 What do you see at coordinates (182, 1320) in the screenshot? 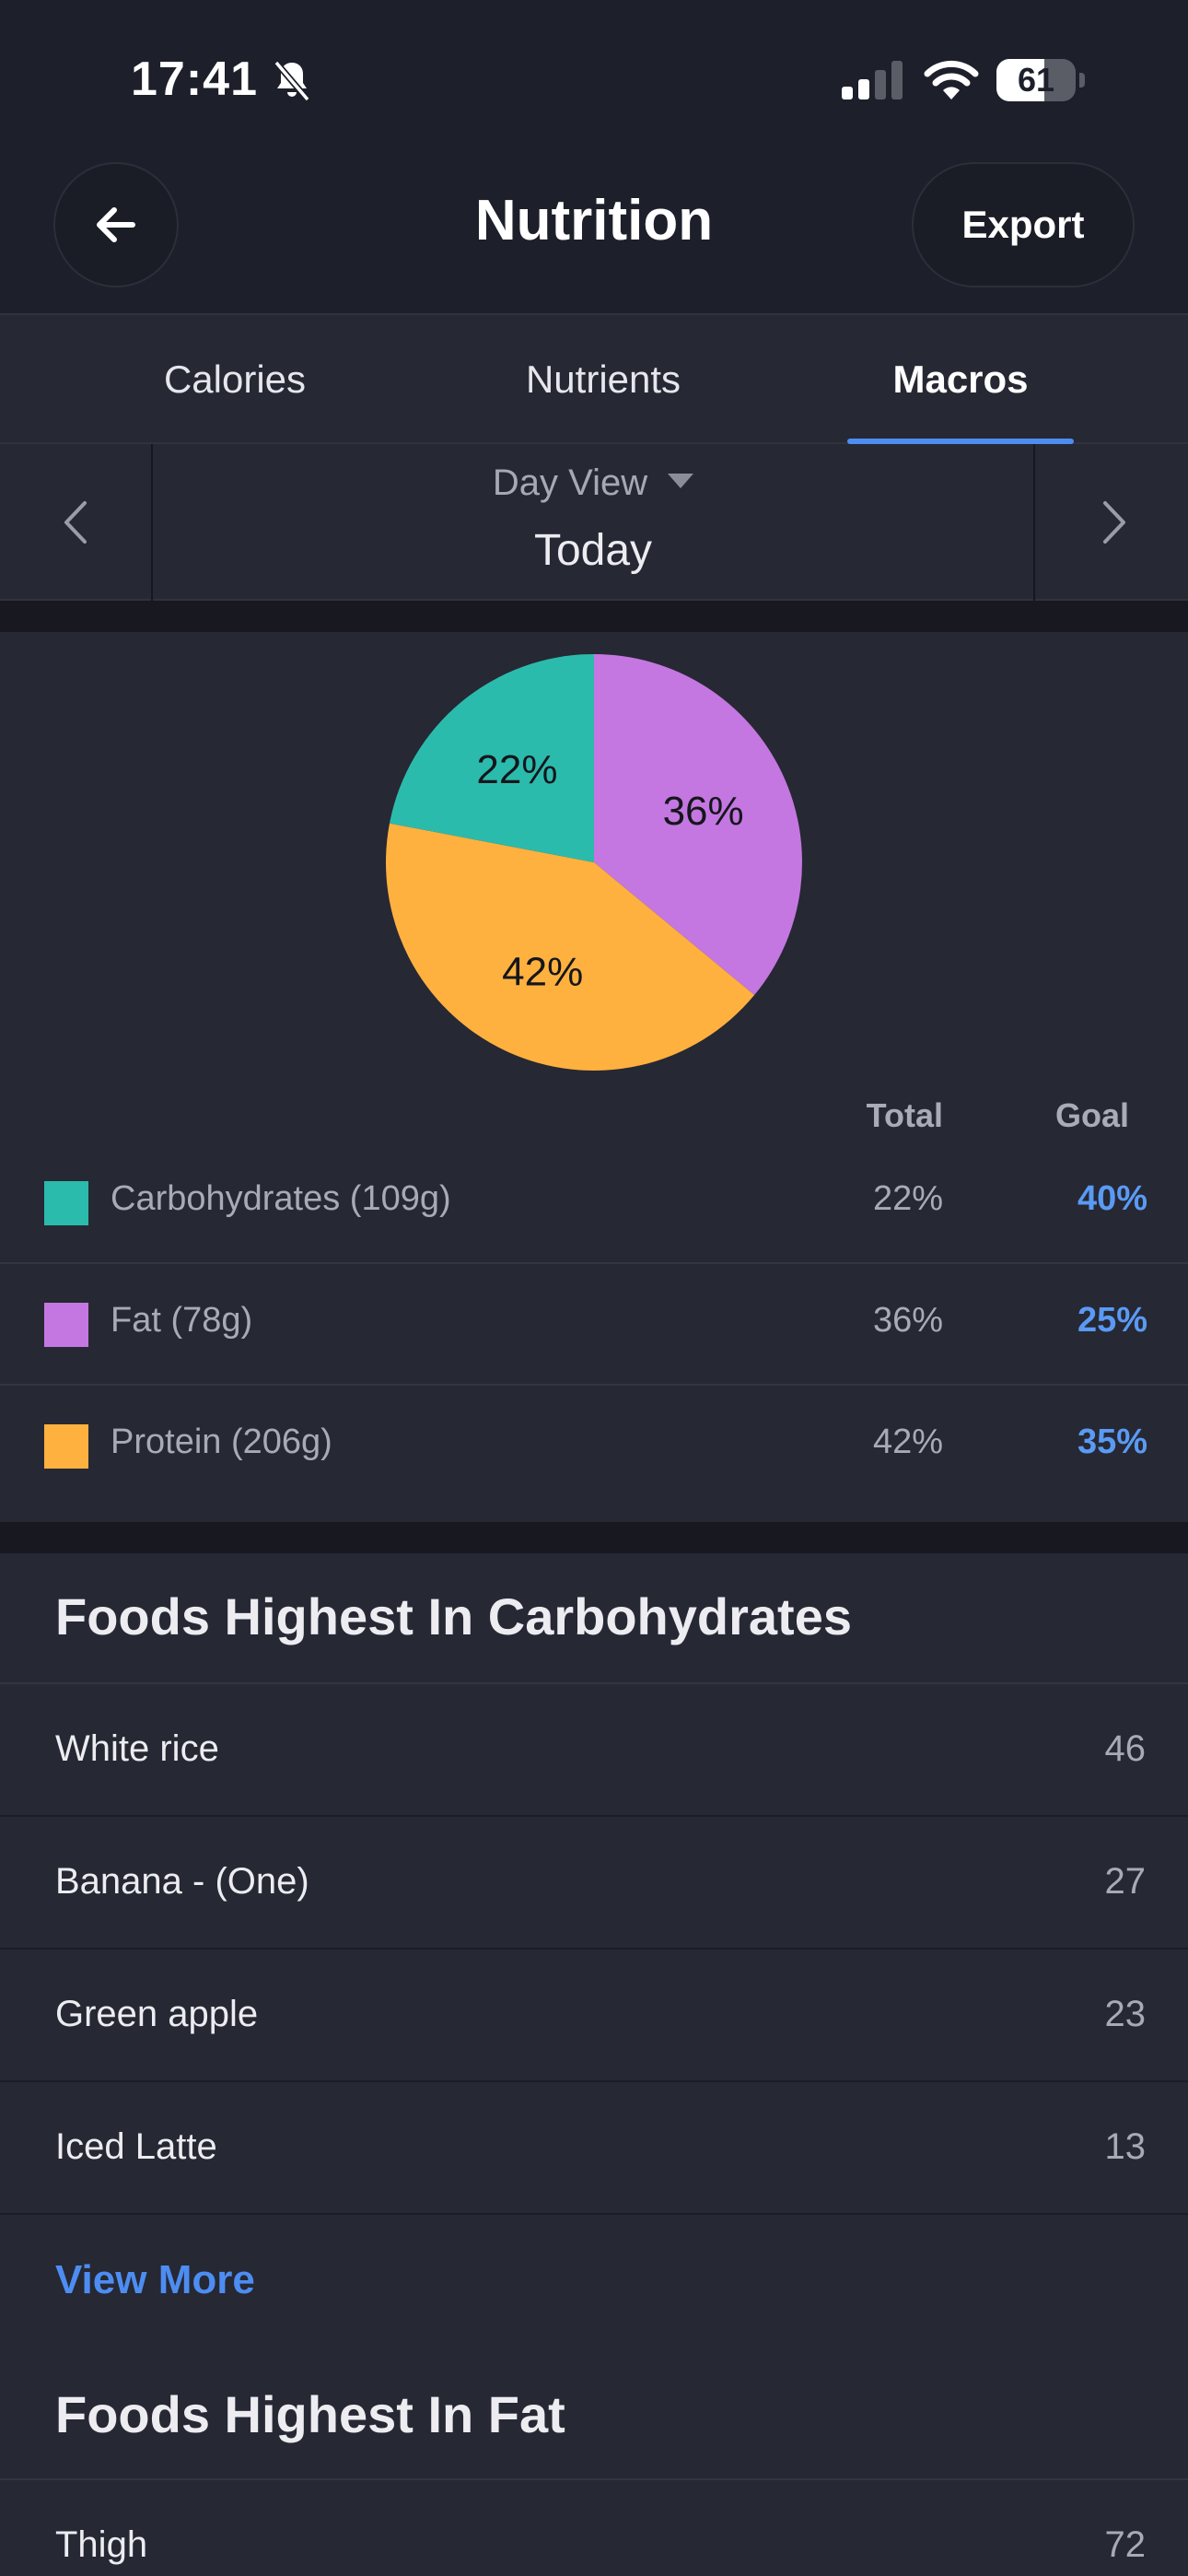
I see `macro-name: Fat (78g)` at bounding box center [182, 1320].